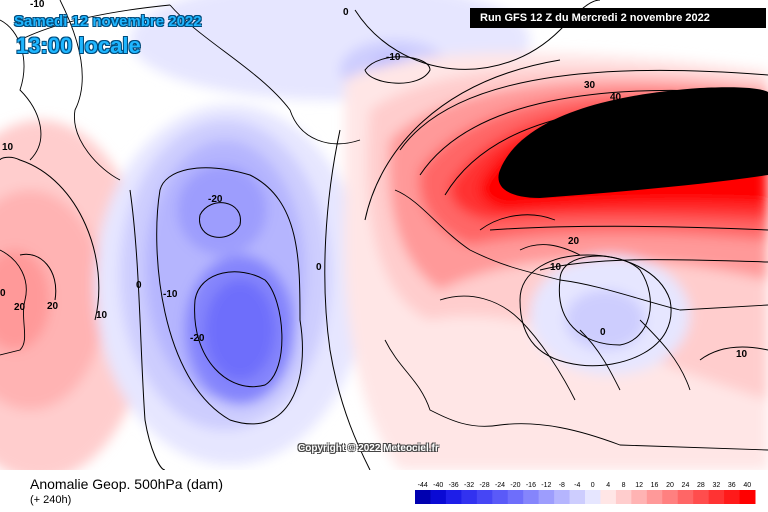 This screenshot has height=512, width=768. What do you see at coordinates (608, 485) in the screenshot?
I see `legend-tick-label: 4` at bounding box center [608, 485].